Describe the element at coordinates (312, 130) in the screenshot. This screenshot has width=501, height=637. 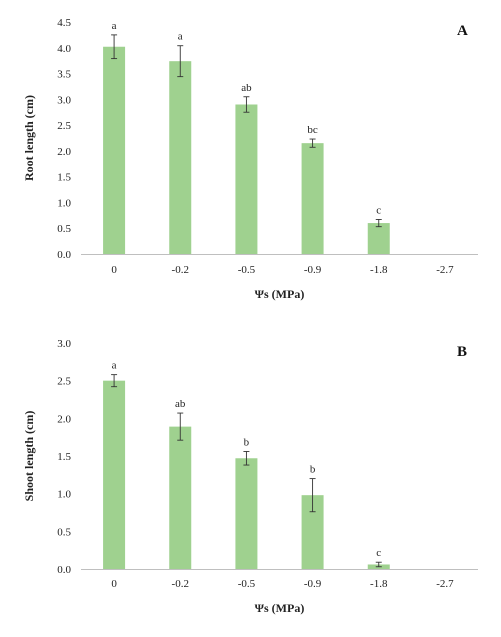
I see `significance-label: bc` at that location.